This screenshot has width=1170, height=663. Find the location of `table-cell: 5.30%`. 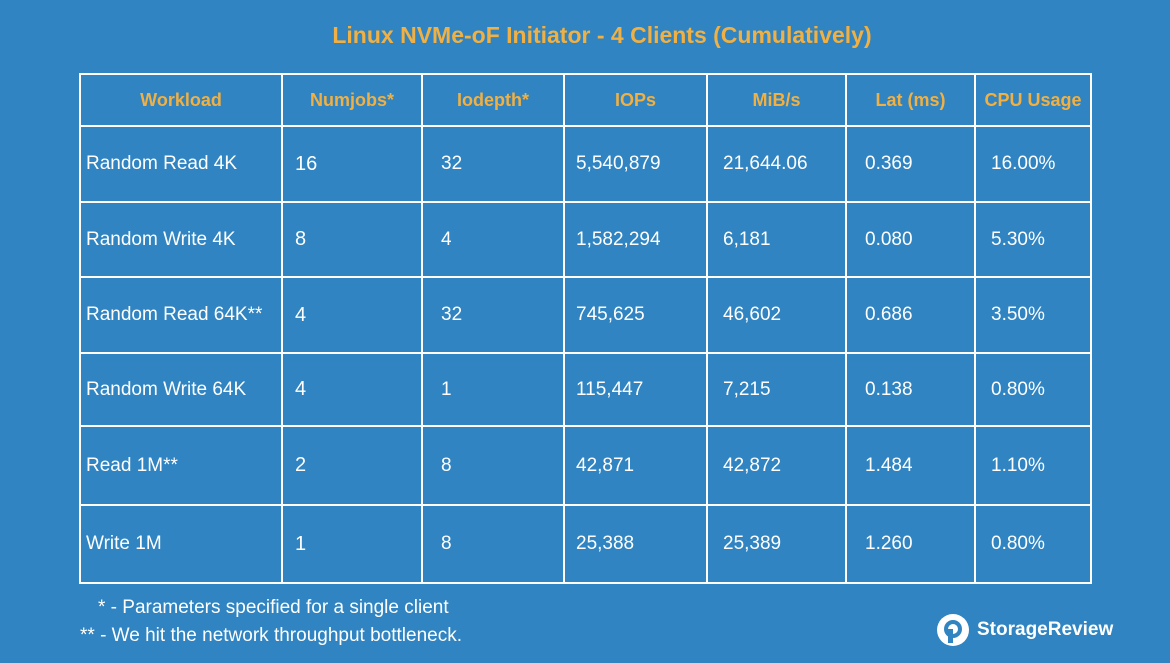

table-cell: 5.30% is located at coordinates (1033, 239).